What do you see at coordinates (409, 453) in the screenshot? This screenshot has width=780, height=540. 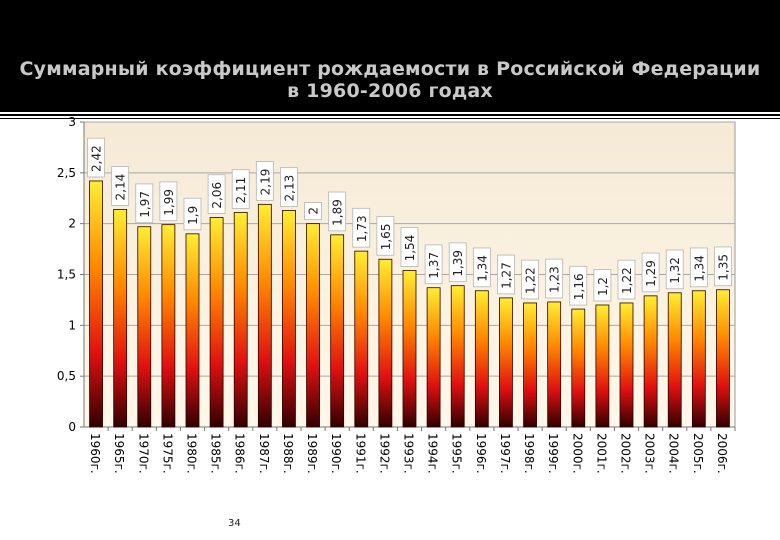 I see `x-tick-label: 1993г.` at bounding box center [409, 453].